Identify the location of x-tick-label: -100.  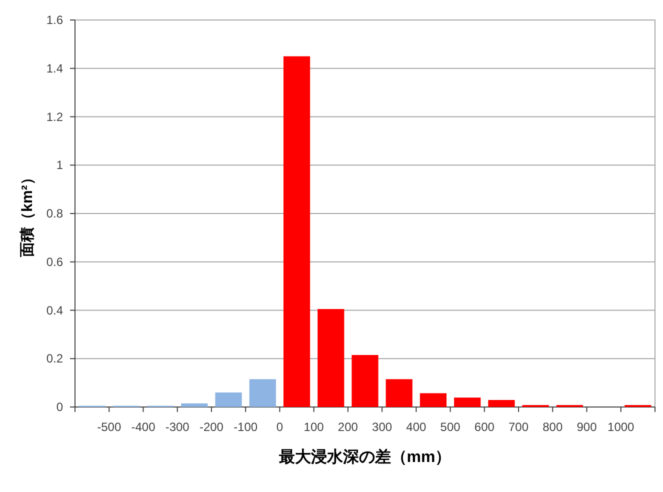
(246, 427).